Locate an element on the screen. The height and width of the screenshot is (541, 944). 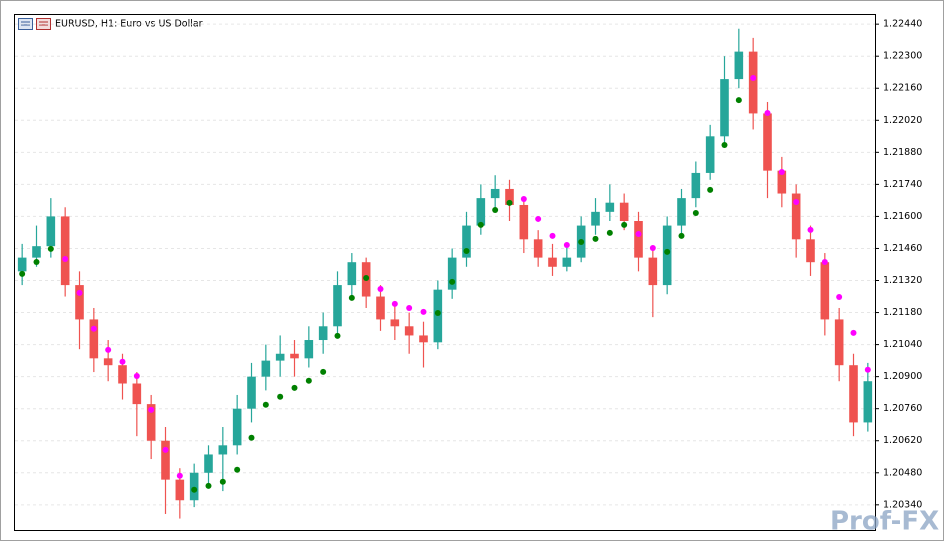
y-tick-label: 1.21320 is located at coordinates (902, 280).